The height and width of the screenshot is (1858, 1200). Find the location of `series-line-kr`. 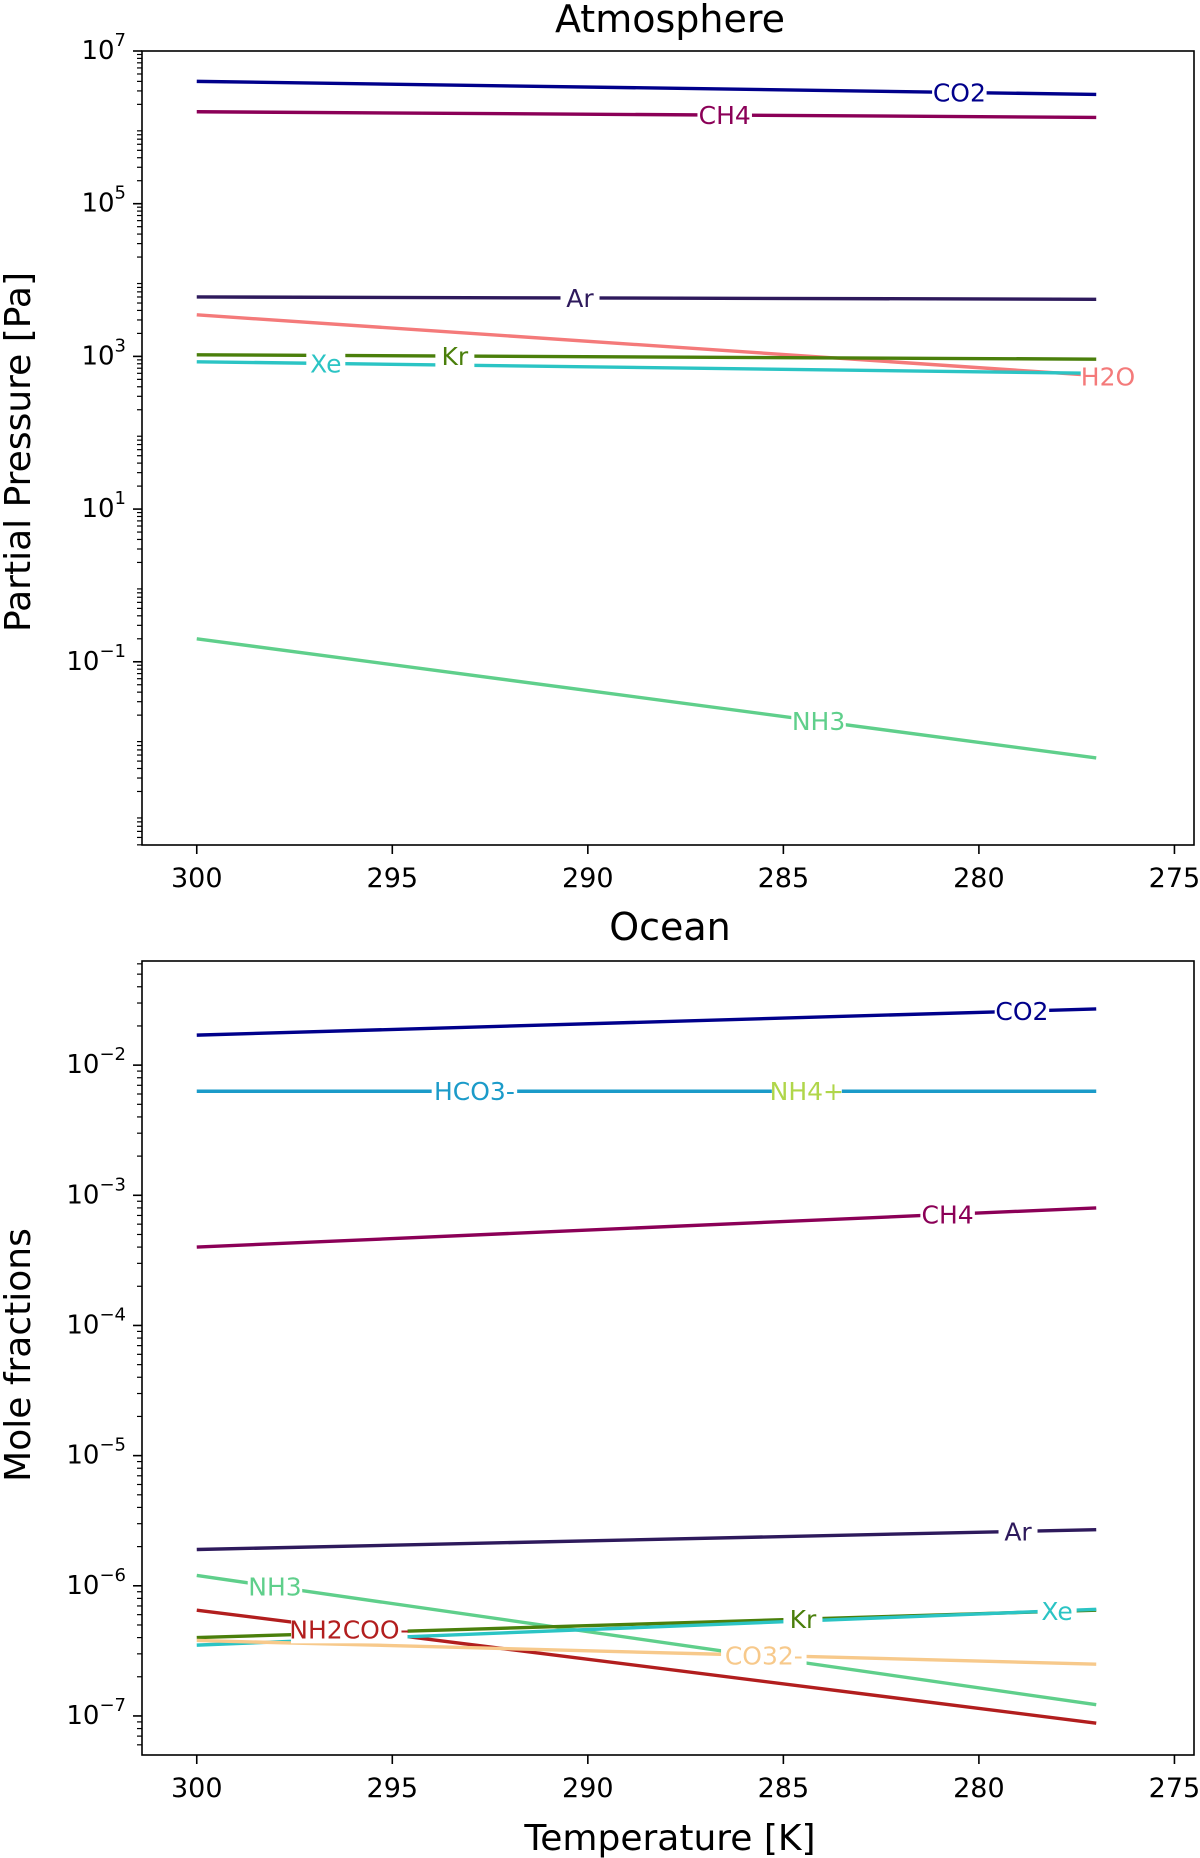

series-line-kr is located at coordinates (646, 357).